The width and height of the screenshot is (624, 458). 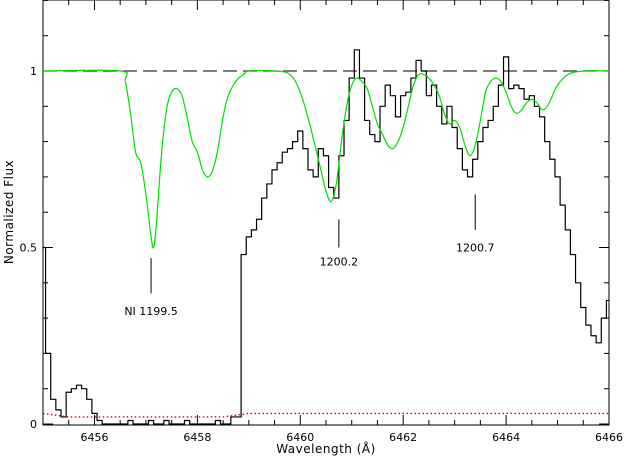 I want to click on y-tick-labels: 00.51, so click(x=29, y=248).